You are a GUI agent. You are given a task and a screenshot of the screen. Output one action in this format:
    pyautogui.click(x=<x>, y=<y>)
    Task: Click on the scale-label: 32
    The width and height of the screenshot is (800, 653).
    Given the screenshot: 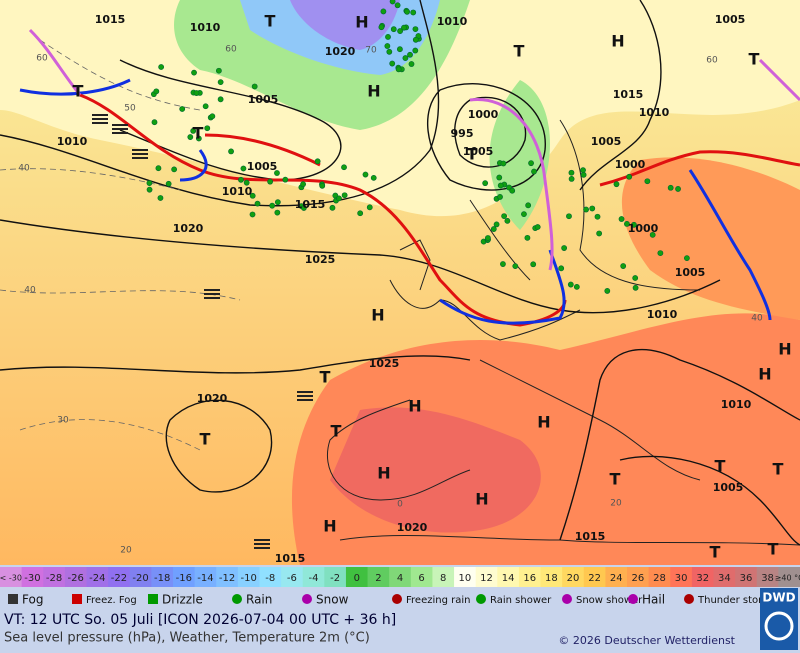 What is the action you would take?
    pyautogui.click(x=702, y=578)
    